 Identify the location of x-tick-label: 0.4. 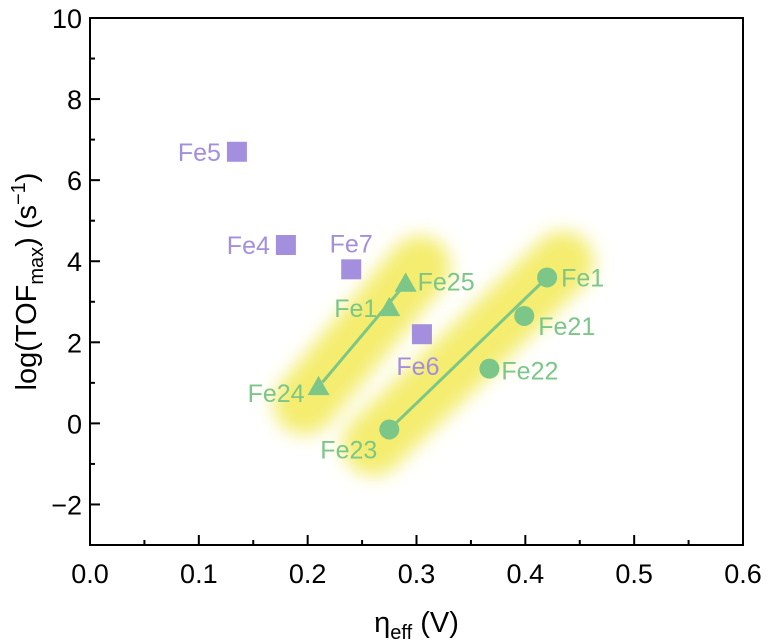
(526, 574).